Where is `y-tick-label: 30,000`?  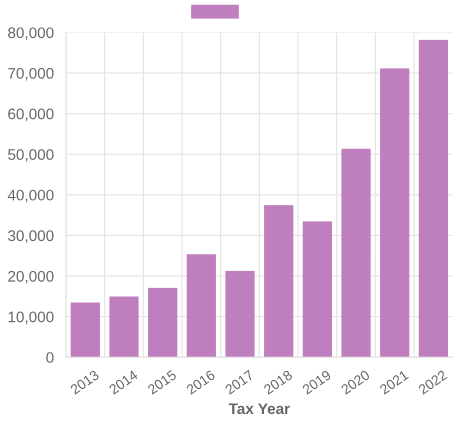 y-tick-label: 30,000 is located at coordinates (31, 236).